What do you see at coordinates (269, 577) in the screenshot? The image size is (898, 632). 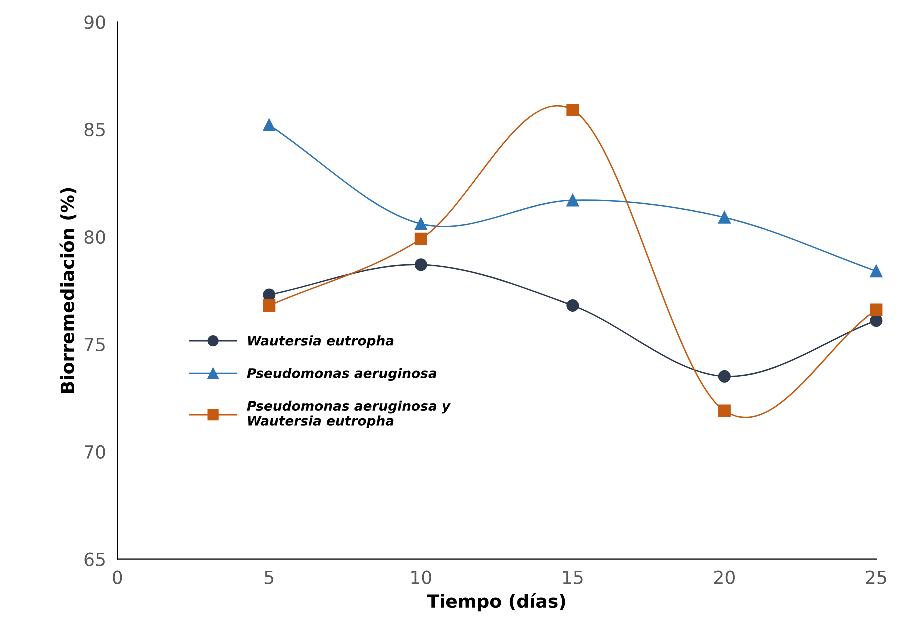 I see `x-tick-label: 5` at bounding box center [269, 577].